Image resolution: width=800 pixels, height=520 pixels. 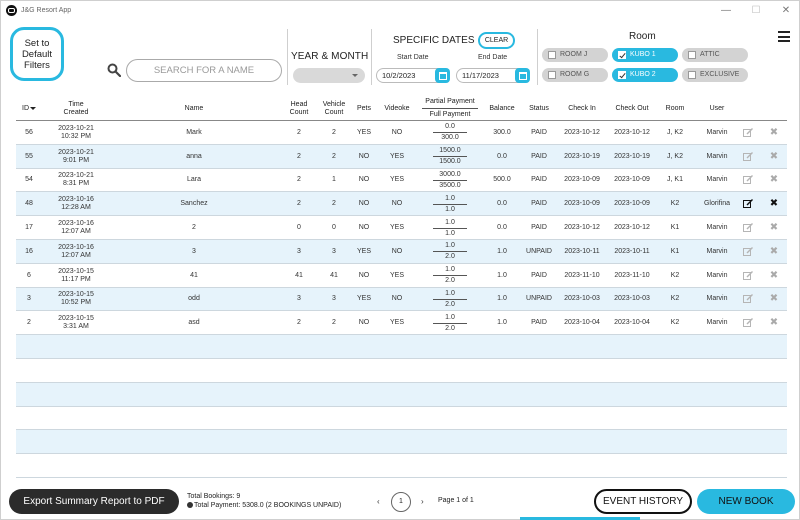 I want to click on menu-icon, so click(x=784, y=36).